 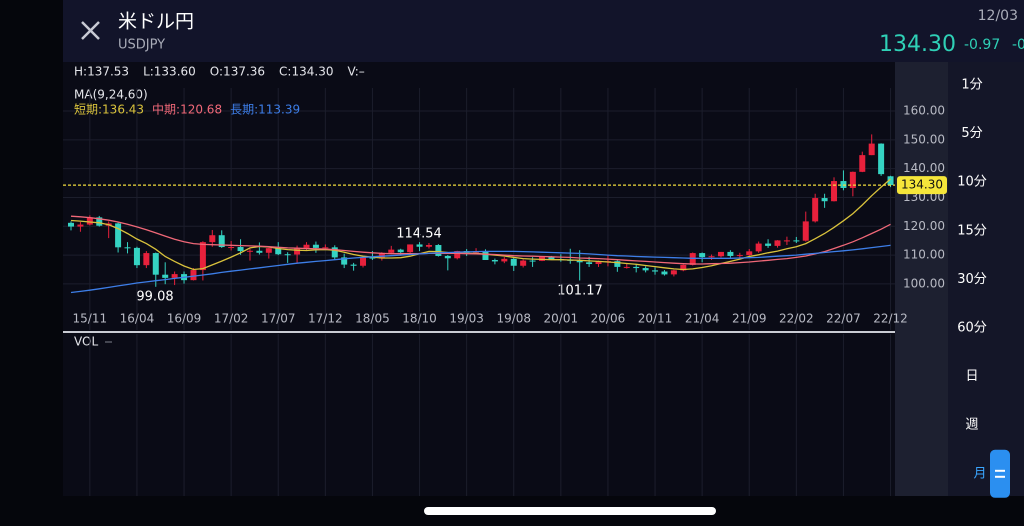 What do you see at coordinates (982, 45) in the screenshot?
I see `price-change: -0.97` at bounding box center [982, 45].